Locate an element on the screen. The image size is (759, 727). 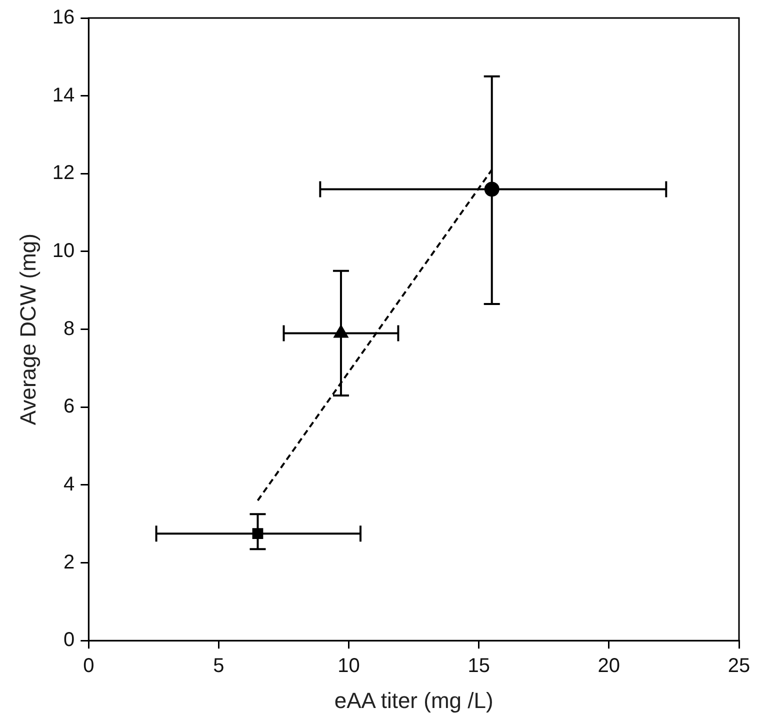
x-tick-label: 15 is located at coordinates (479, 666).